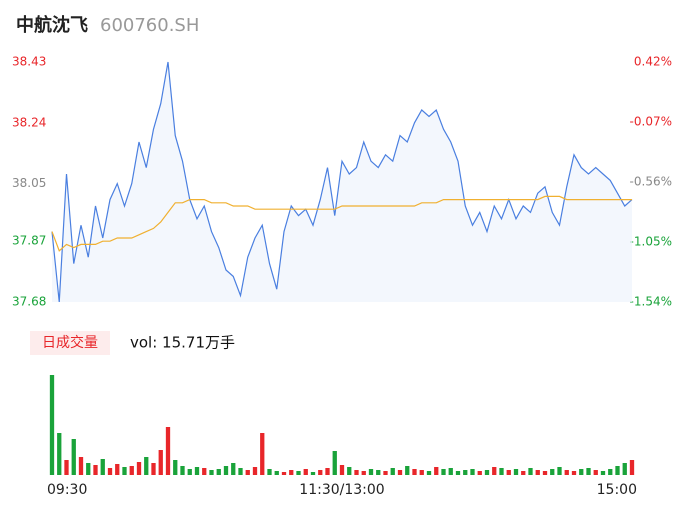  I want to click on x-tick-label: 11:30/13:00, so click(341, 490).